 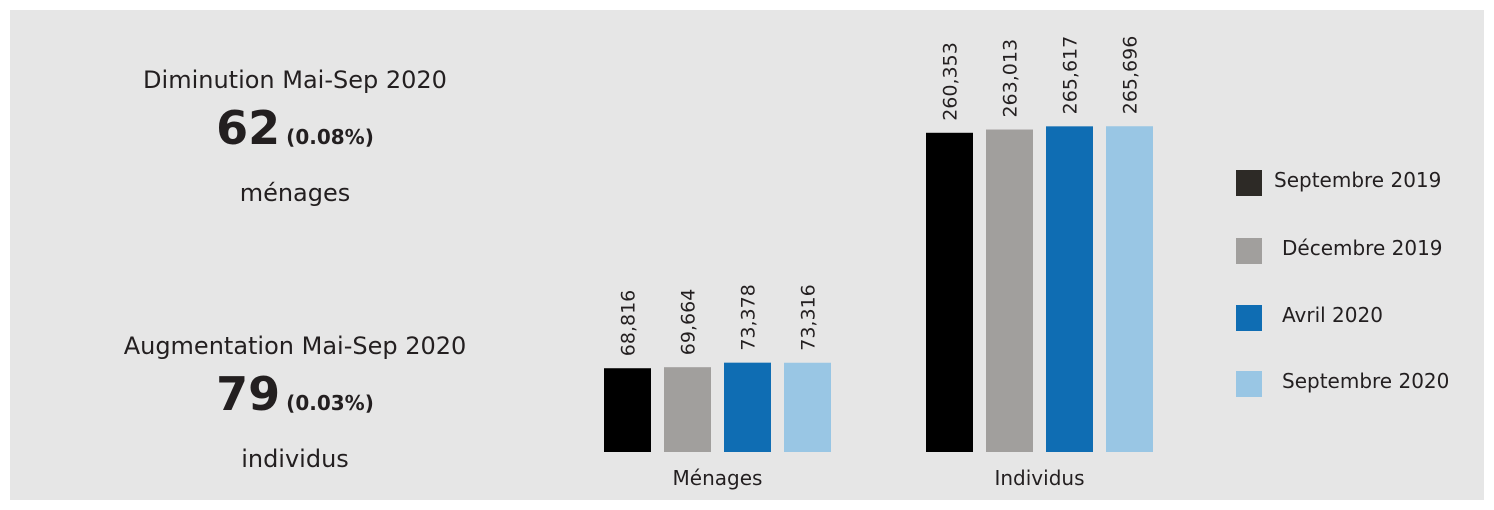 What do you see at coordinates (1011, 78) in the screenshot?
I see `data-label-1-1: 263,013` at bounding box center [1011, 78].